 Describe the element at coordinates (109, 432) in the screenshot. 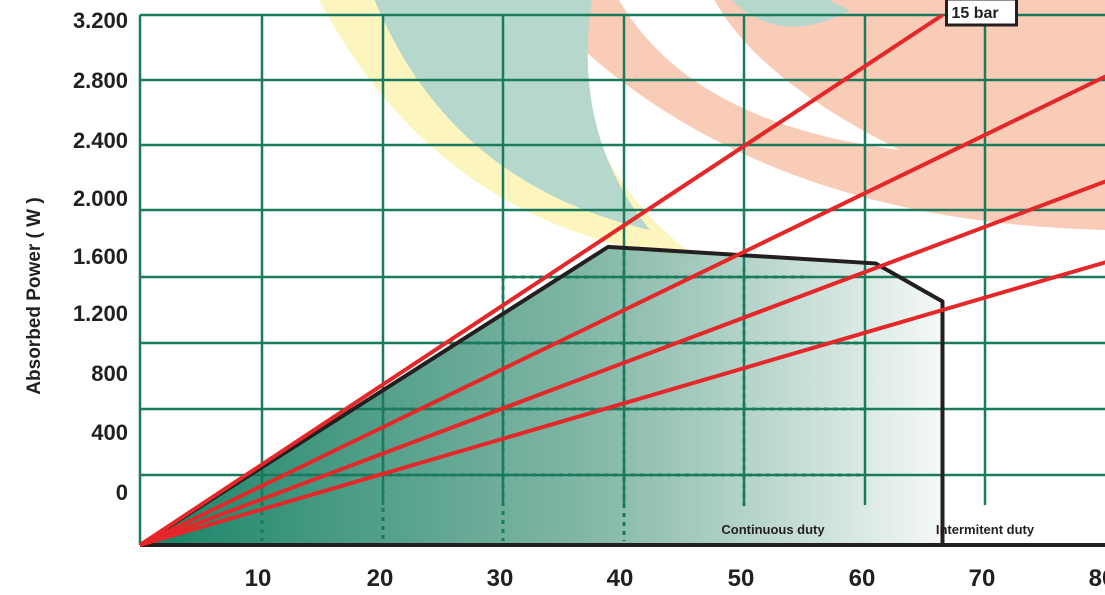

I see `y-tick-label: 400` at that location.